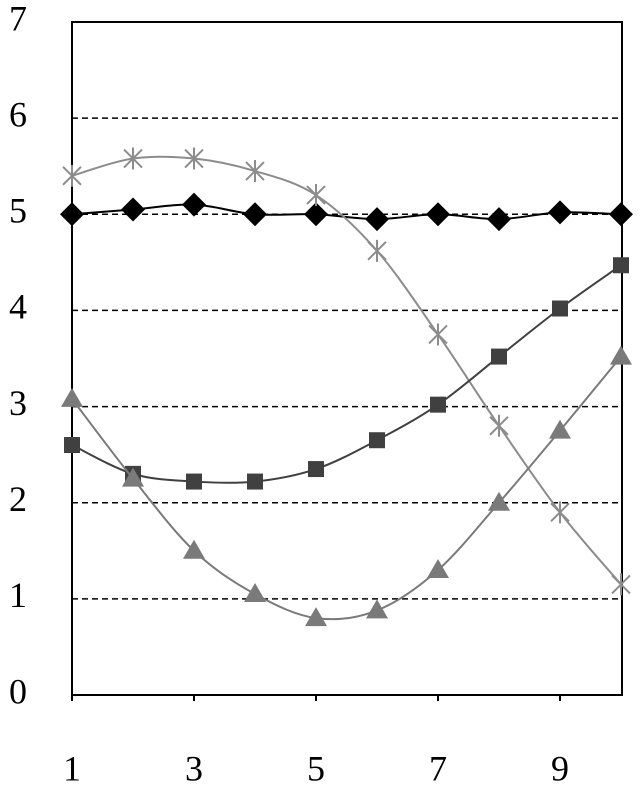  What do you see at coordinates (438, 768) in the screenshot?
I see `x-tick-label: 7` at bounding box center [438, 768].